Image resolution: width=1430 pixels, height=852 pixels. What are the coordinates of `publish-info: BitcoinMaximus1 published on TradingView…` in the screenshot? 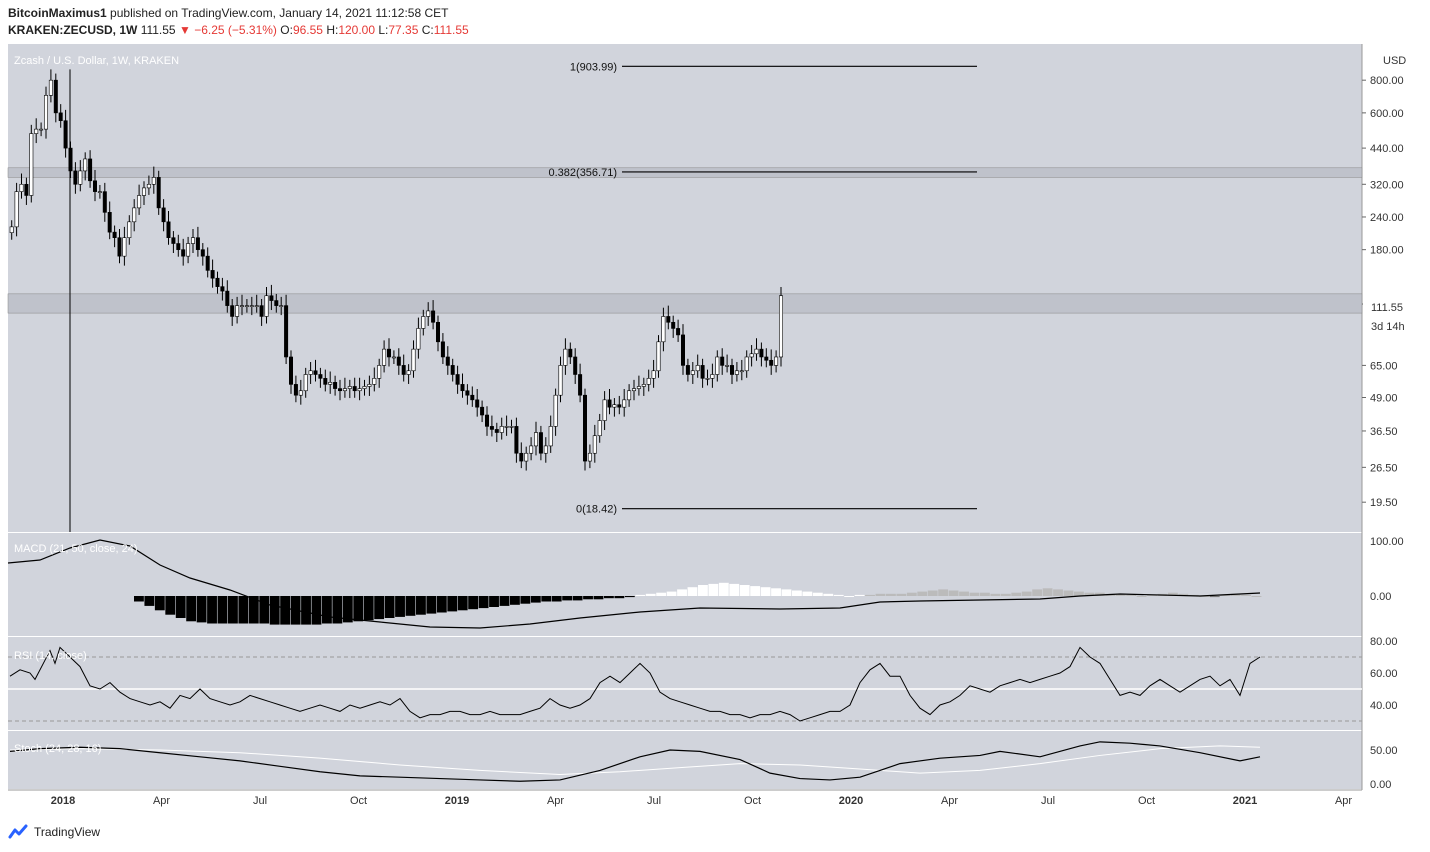 It's located at (228, 13).